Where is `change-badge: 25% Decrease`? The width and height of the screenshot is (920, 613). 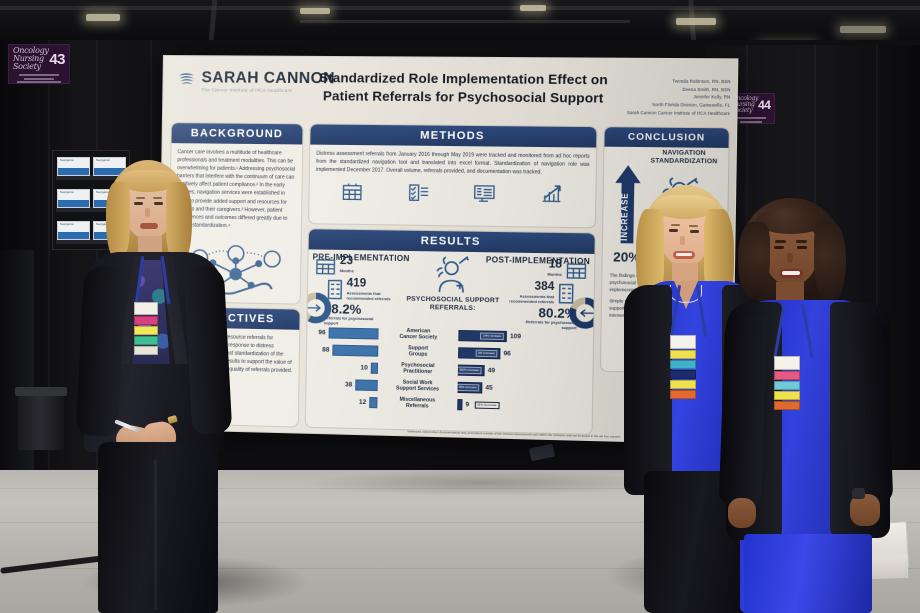 change-badge: 25% Decrease is located at coordinates (487, 405).